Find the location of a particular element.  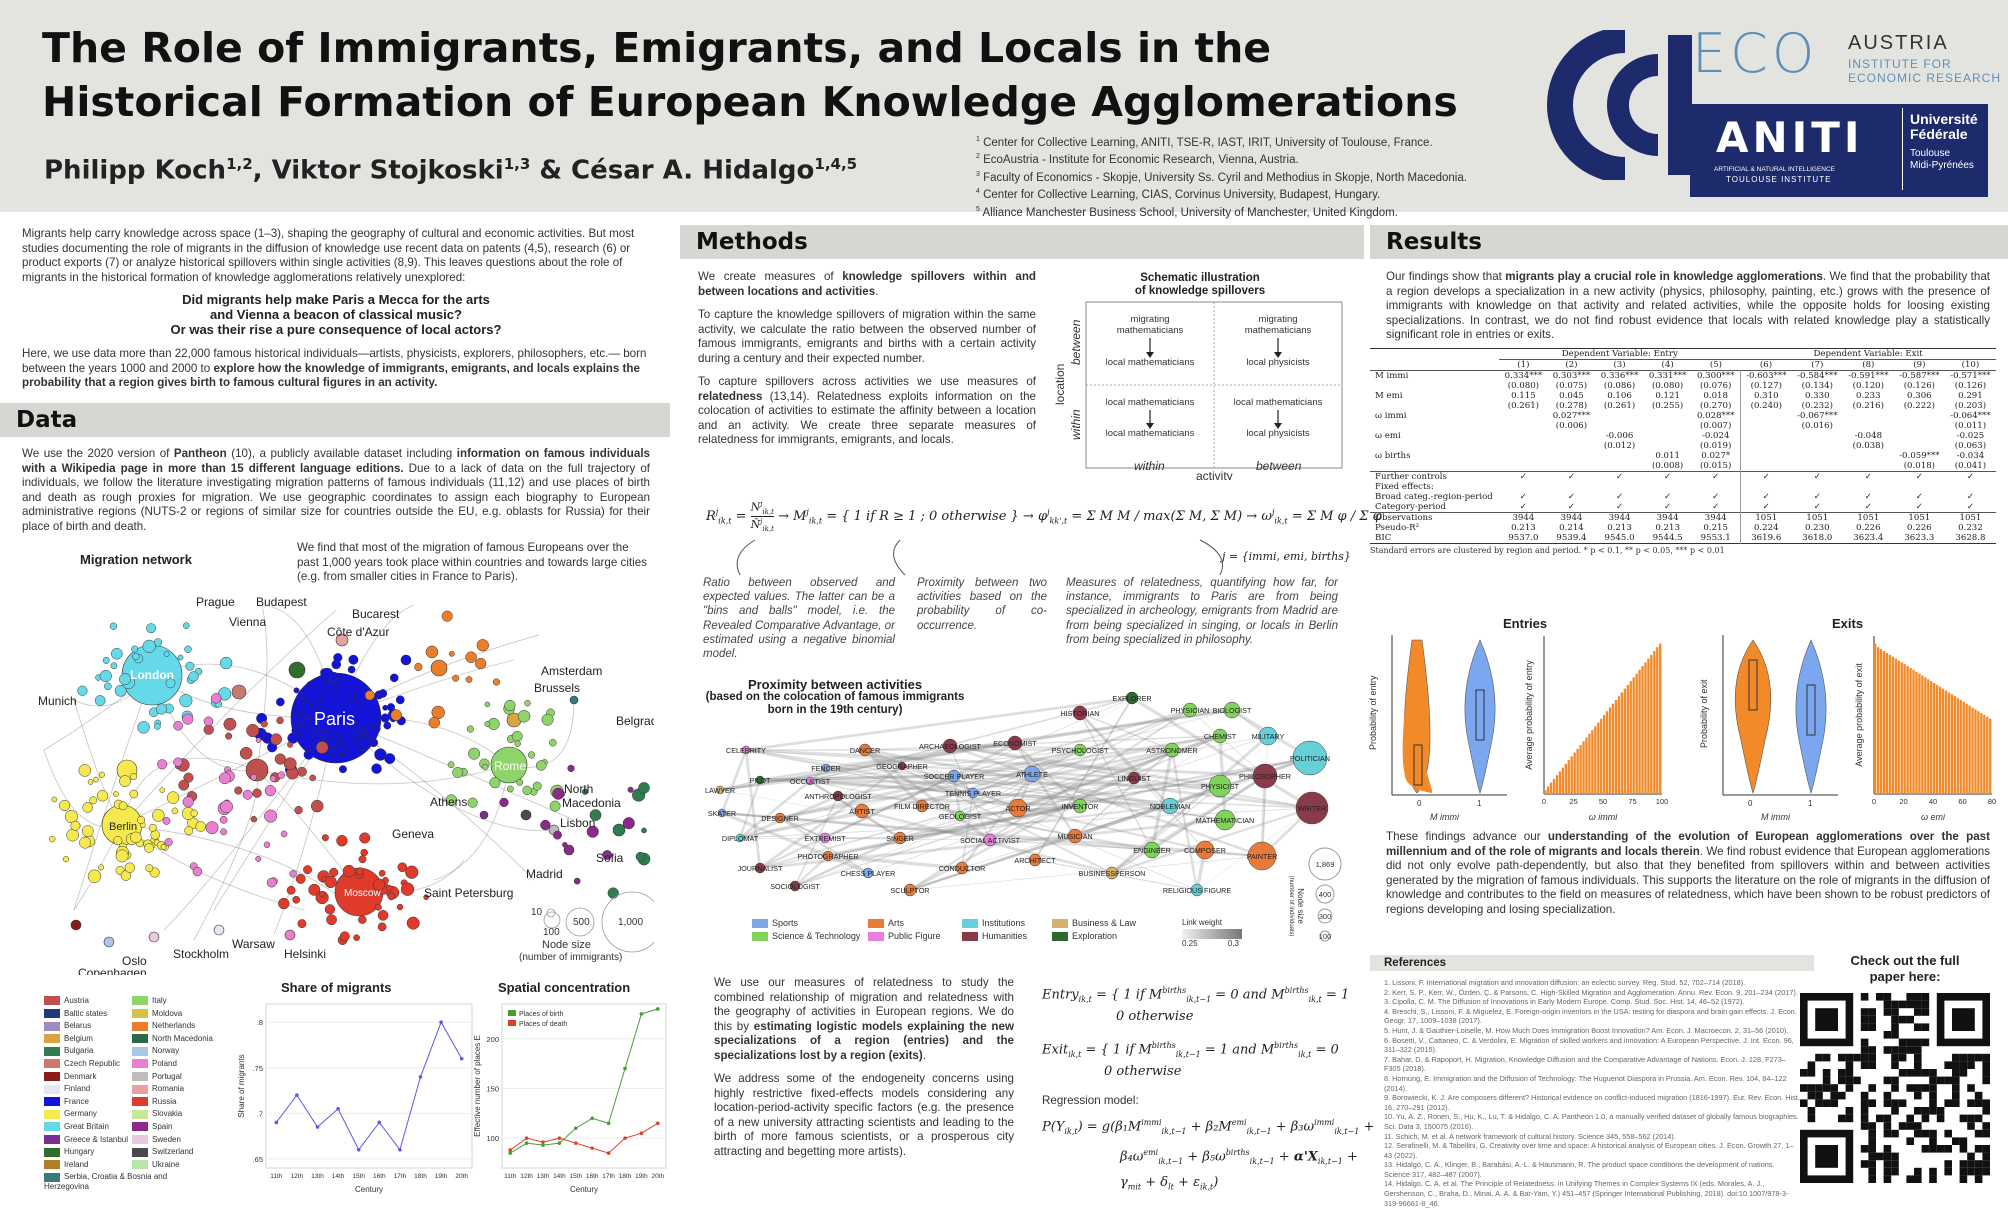

svg-text: within is located at coordinates (1149, 466).